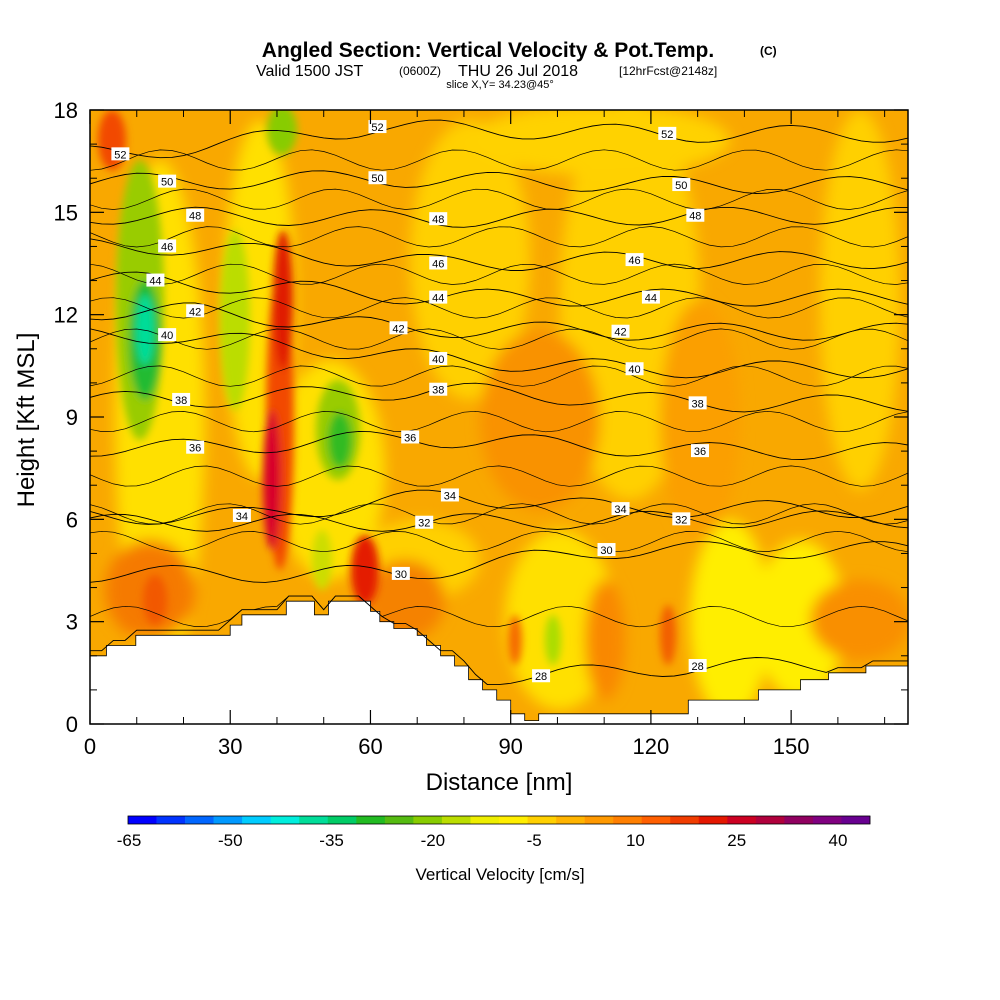 This screenshot has width=1000, height=1000. I want to click on colorbar, so click(499, 820).